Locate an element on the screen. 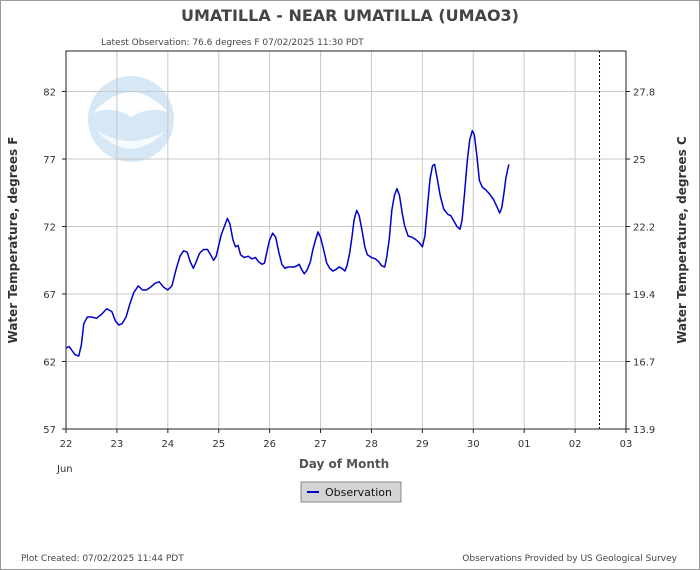 The height and width of the screenshot is (570, 700). noaa-logo-disc is located at coordinates (131, 119).